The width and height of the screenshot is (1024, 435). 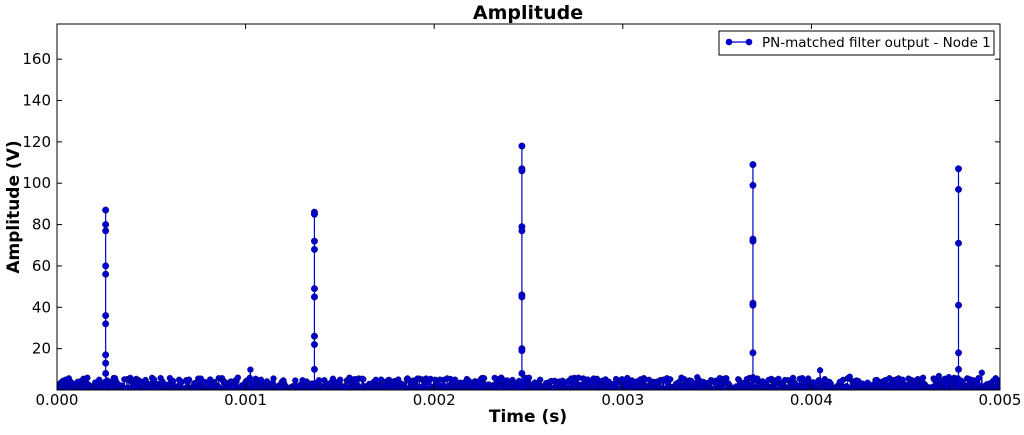 What do you see at coordinates (41, 266) in the screenshot?
I see `y-tick-label: 60` at bounding box center [41, 266].